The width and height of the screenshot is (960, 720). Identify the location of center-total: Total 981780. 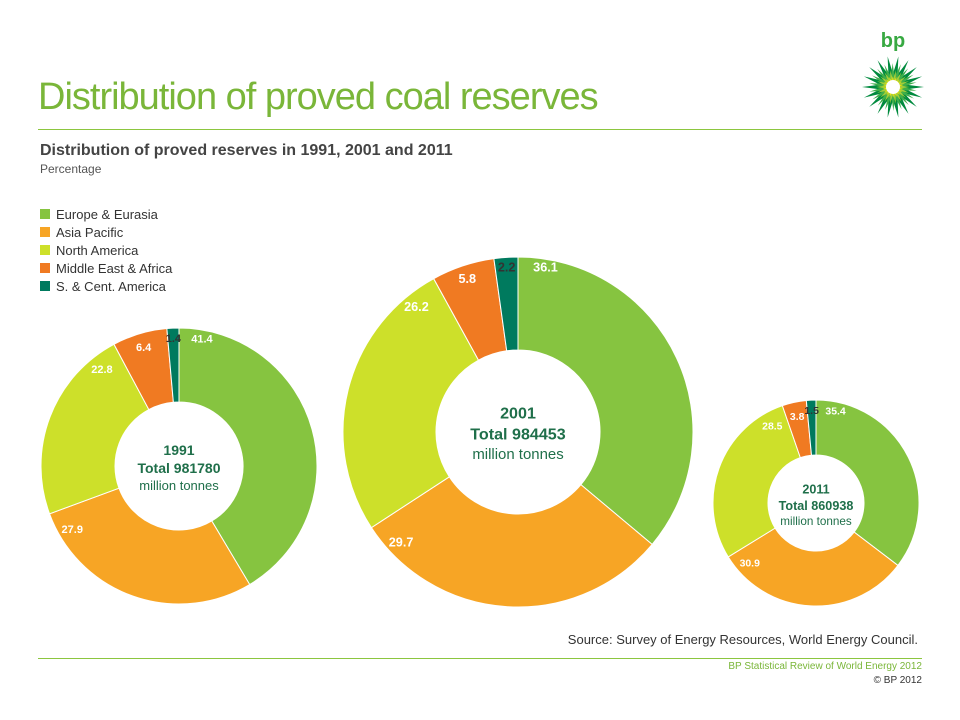
(178, 468).